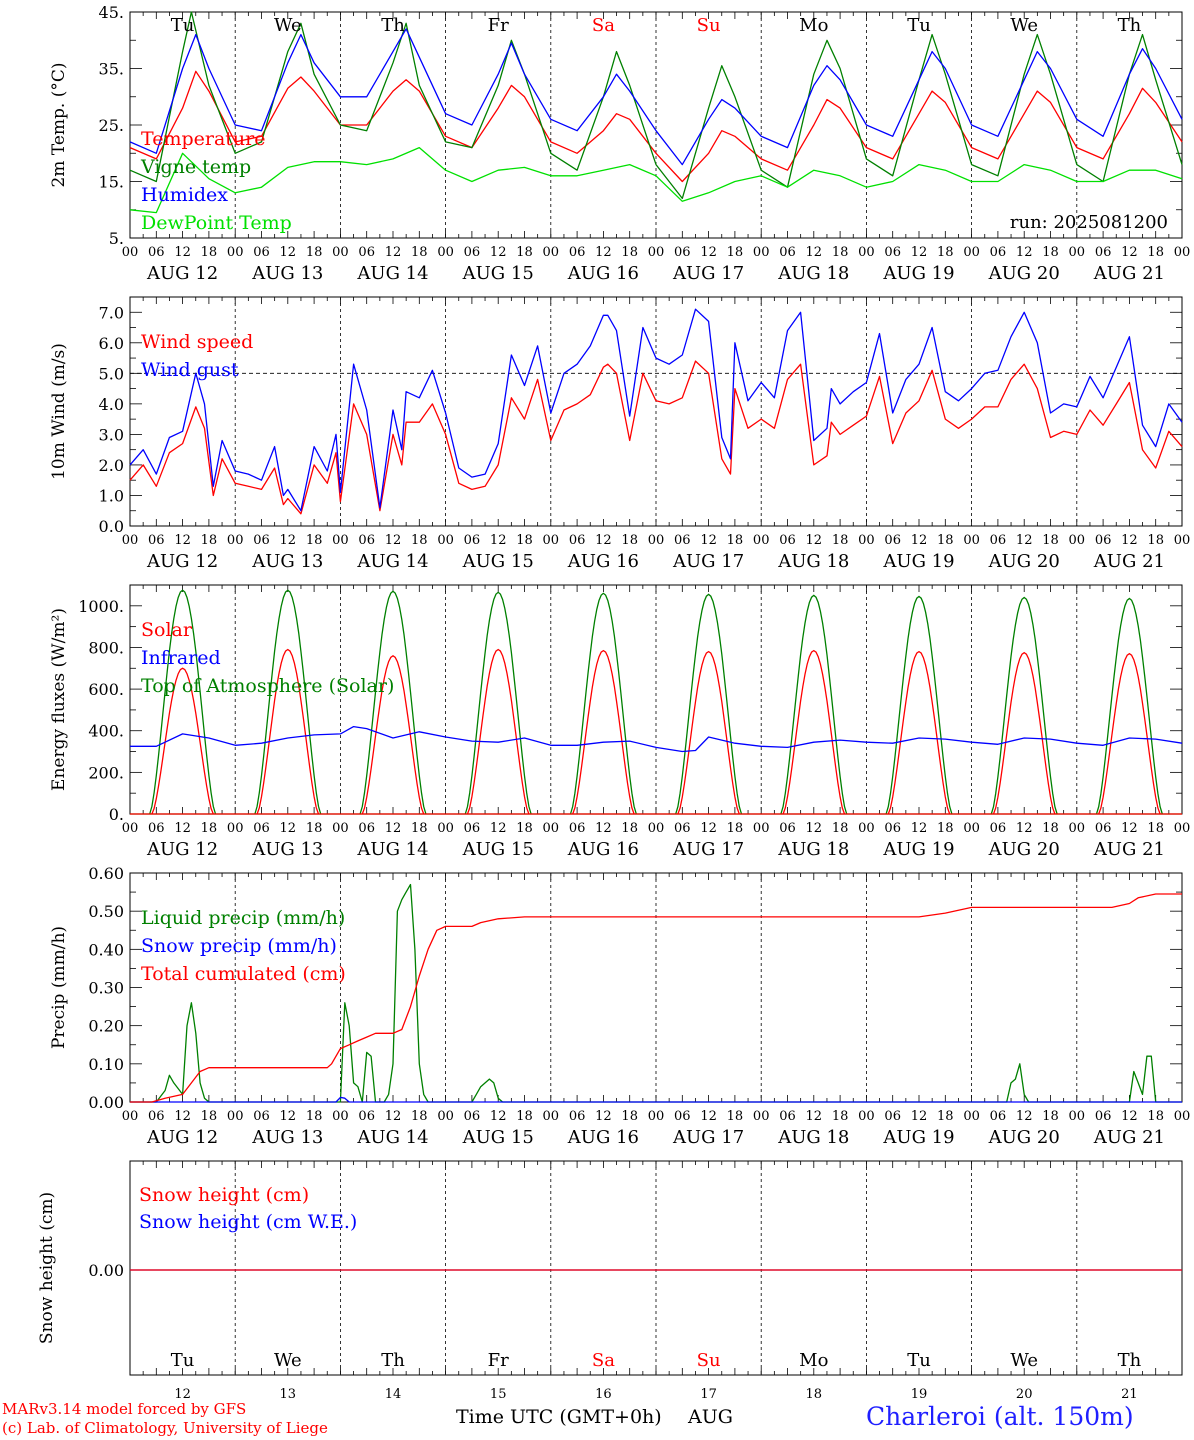 The height and width of the screenshot is (1440, 1194). Describe the element at coordinates (656, 739) in the screenshot. I see `series-infrared` at that location.